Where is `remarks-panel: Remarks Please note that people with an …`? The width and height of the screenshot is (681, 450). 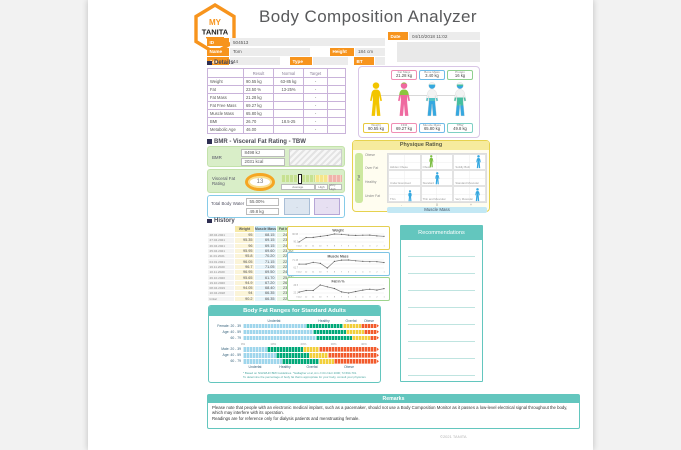 remarks-panel: Remarks Please note that people with an … is located at coordinates (393, 411).